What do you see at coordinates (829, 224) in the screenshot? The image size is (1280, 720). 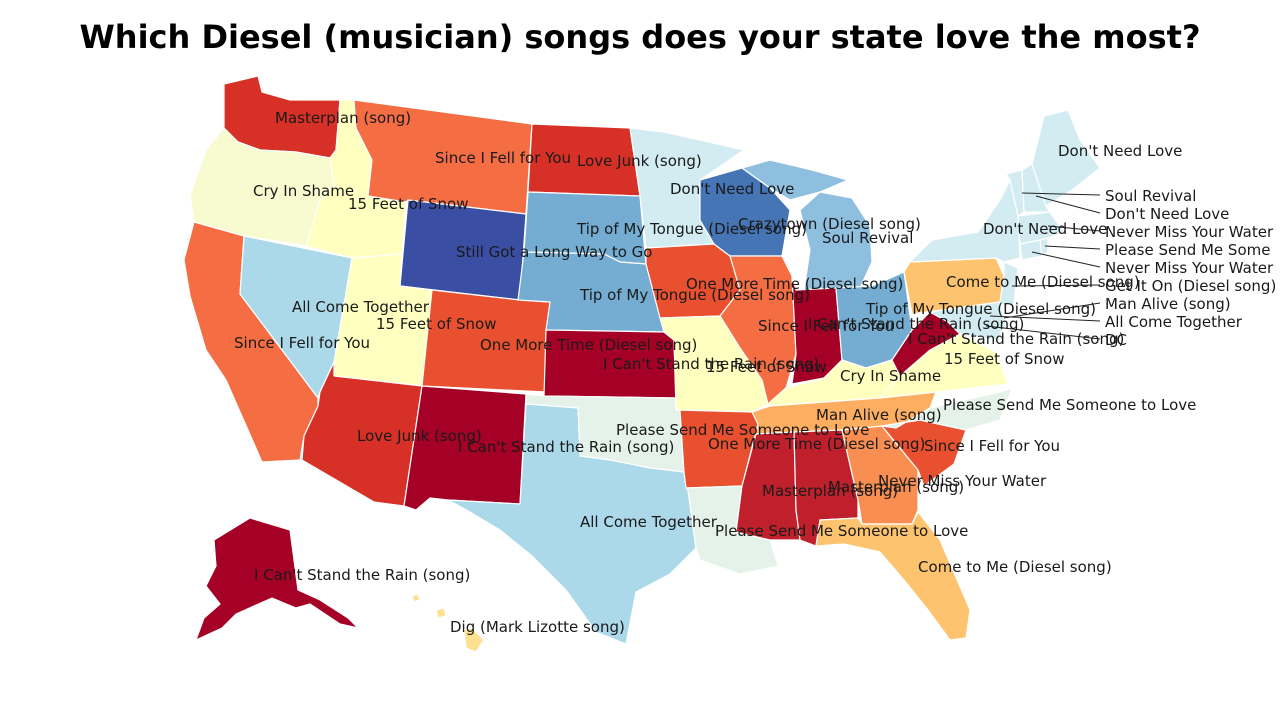 I see `label-wi: Crazytown (Diesel song)` at bounding box center [829, 224].